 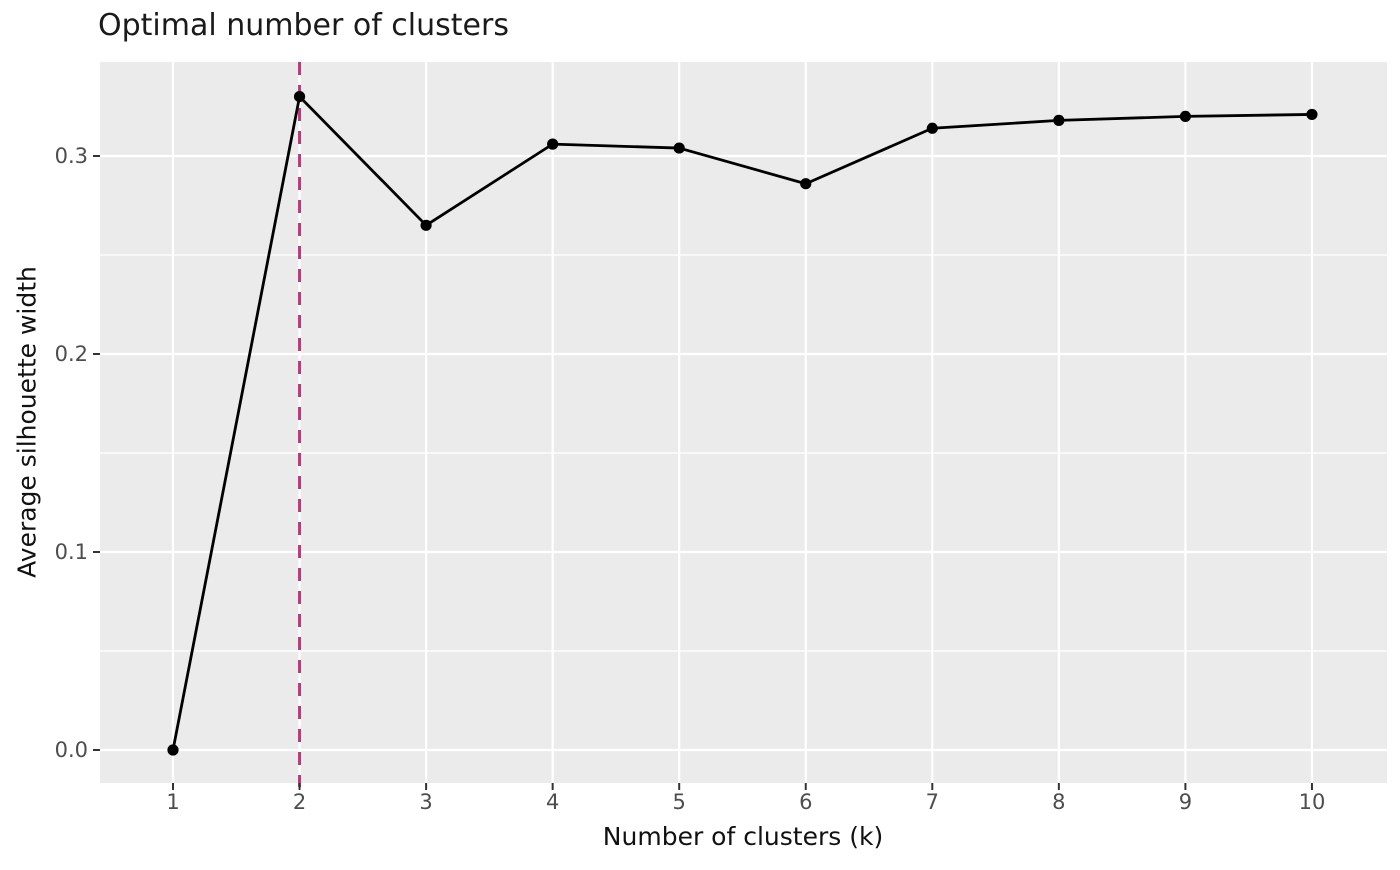 I want to click on data-point-k6, so click(x=806, y=184).